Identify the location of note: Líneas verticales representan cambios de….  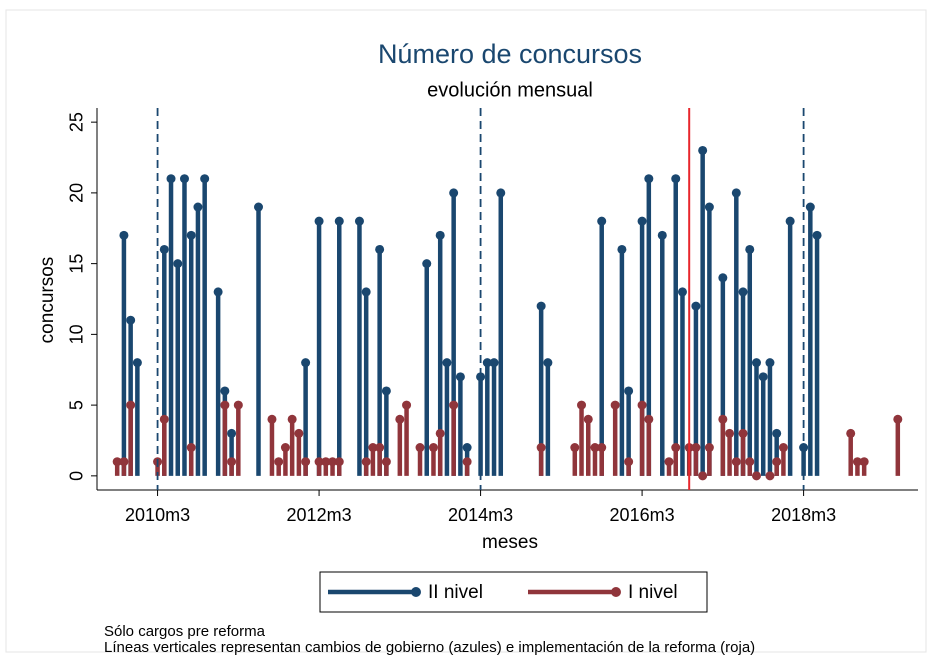
(429, 647).